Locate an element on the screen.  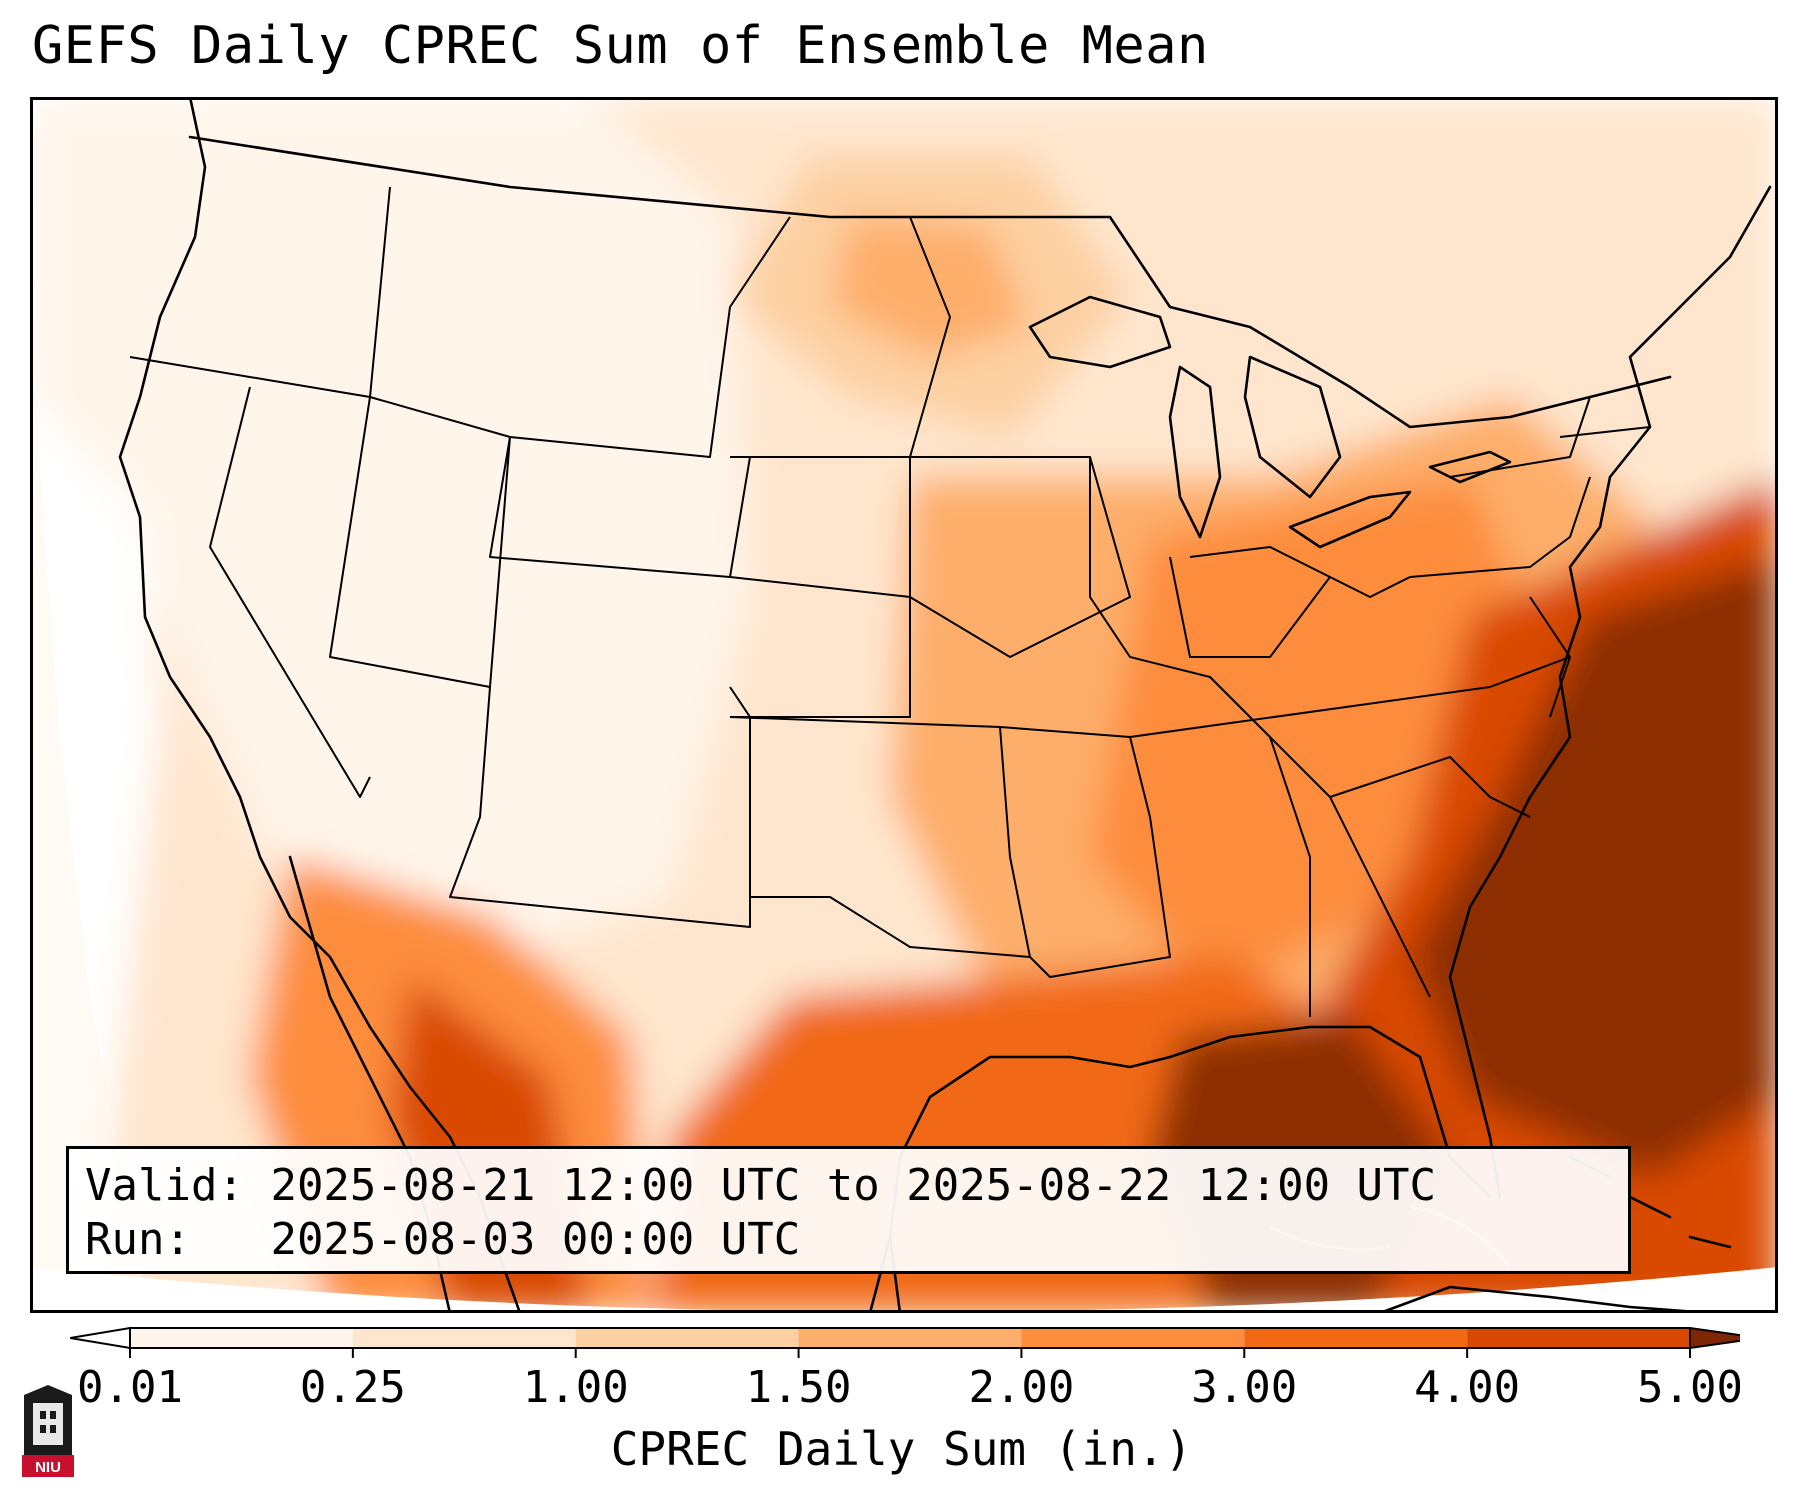
logo-building is located at coordinates (48, 1424).